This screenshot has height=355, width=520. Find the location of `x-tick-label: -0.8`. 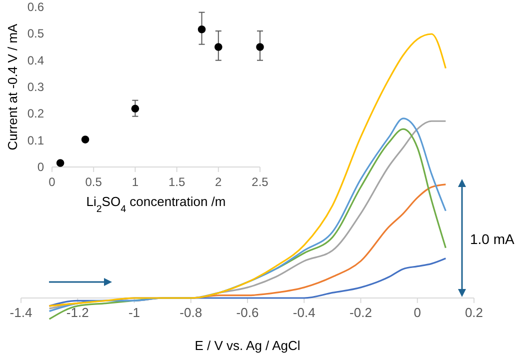

x-tick-label: -0.8 is located at coordinates (191, 312).